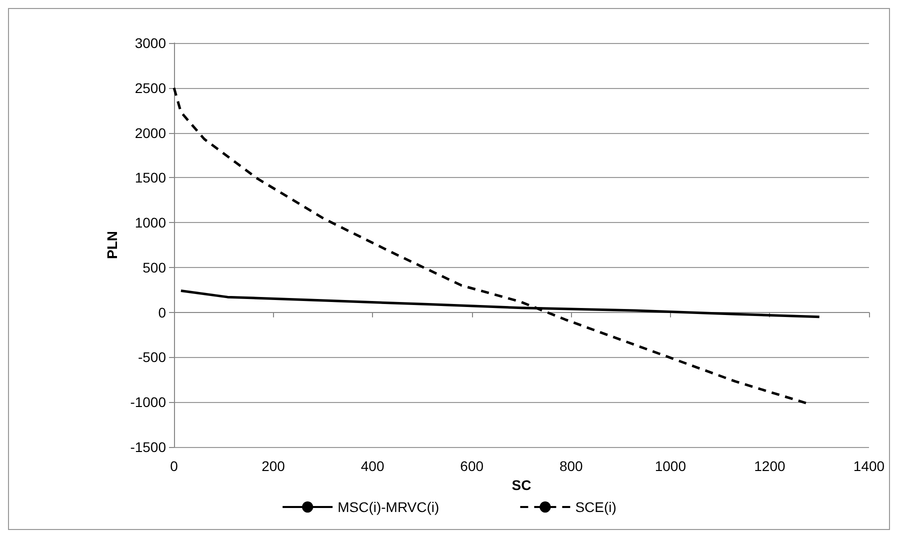  I want to click on y-axis-title: PLN, so click(112, 245).